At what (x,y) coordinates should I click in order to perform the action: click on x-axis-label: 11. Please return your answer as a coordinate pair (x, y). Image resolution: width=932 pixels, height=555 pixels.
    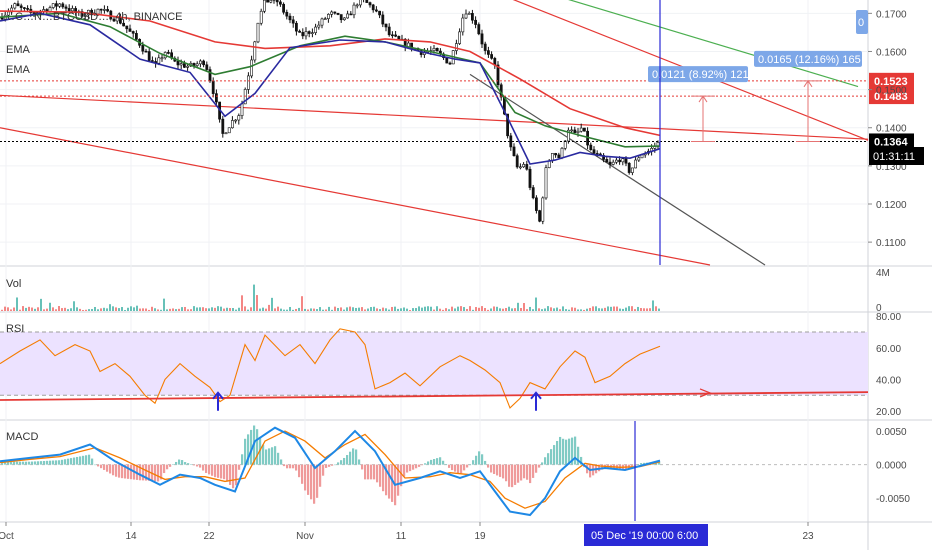
    Looking at the image, I should click on (401, 536).